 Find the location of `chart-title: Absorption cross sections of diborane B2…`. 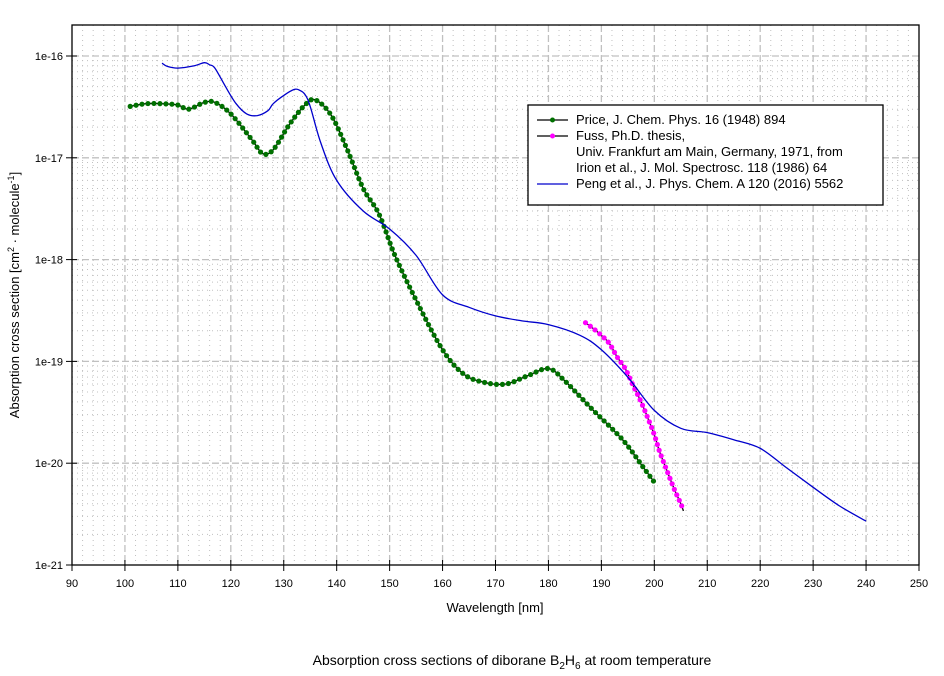

chart-title: Absorption cross sections of diborane B2… is located at coordinates (512, 662).